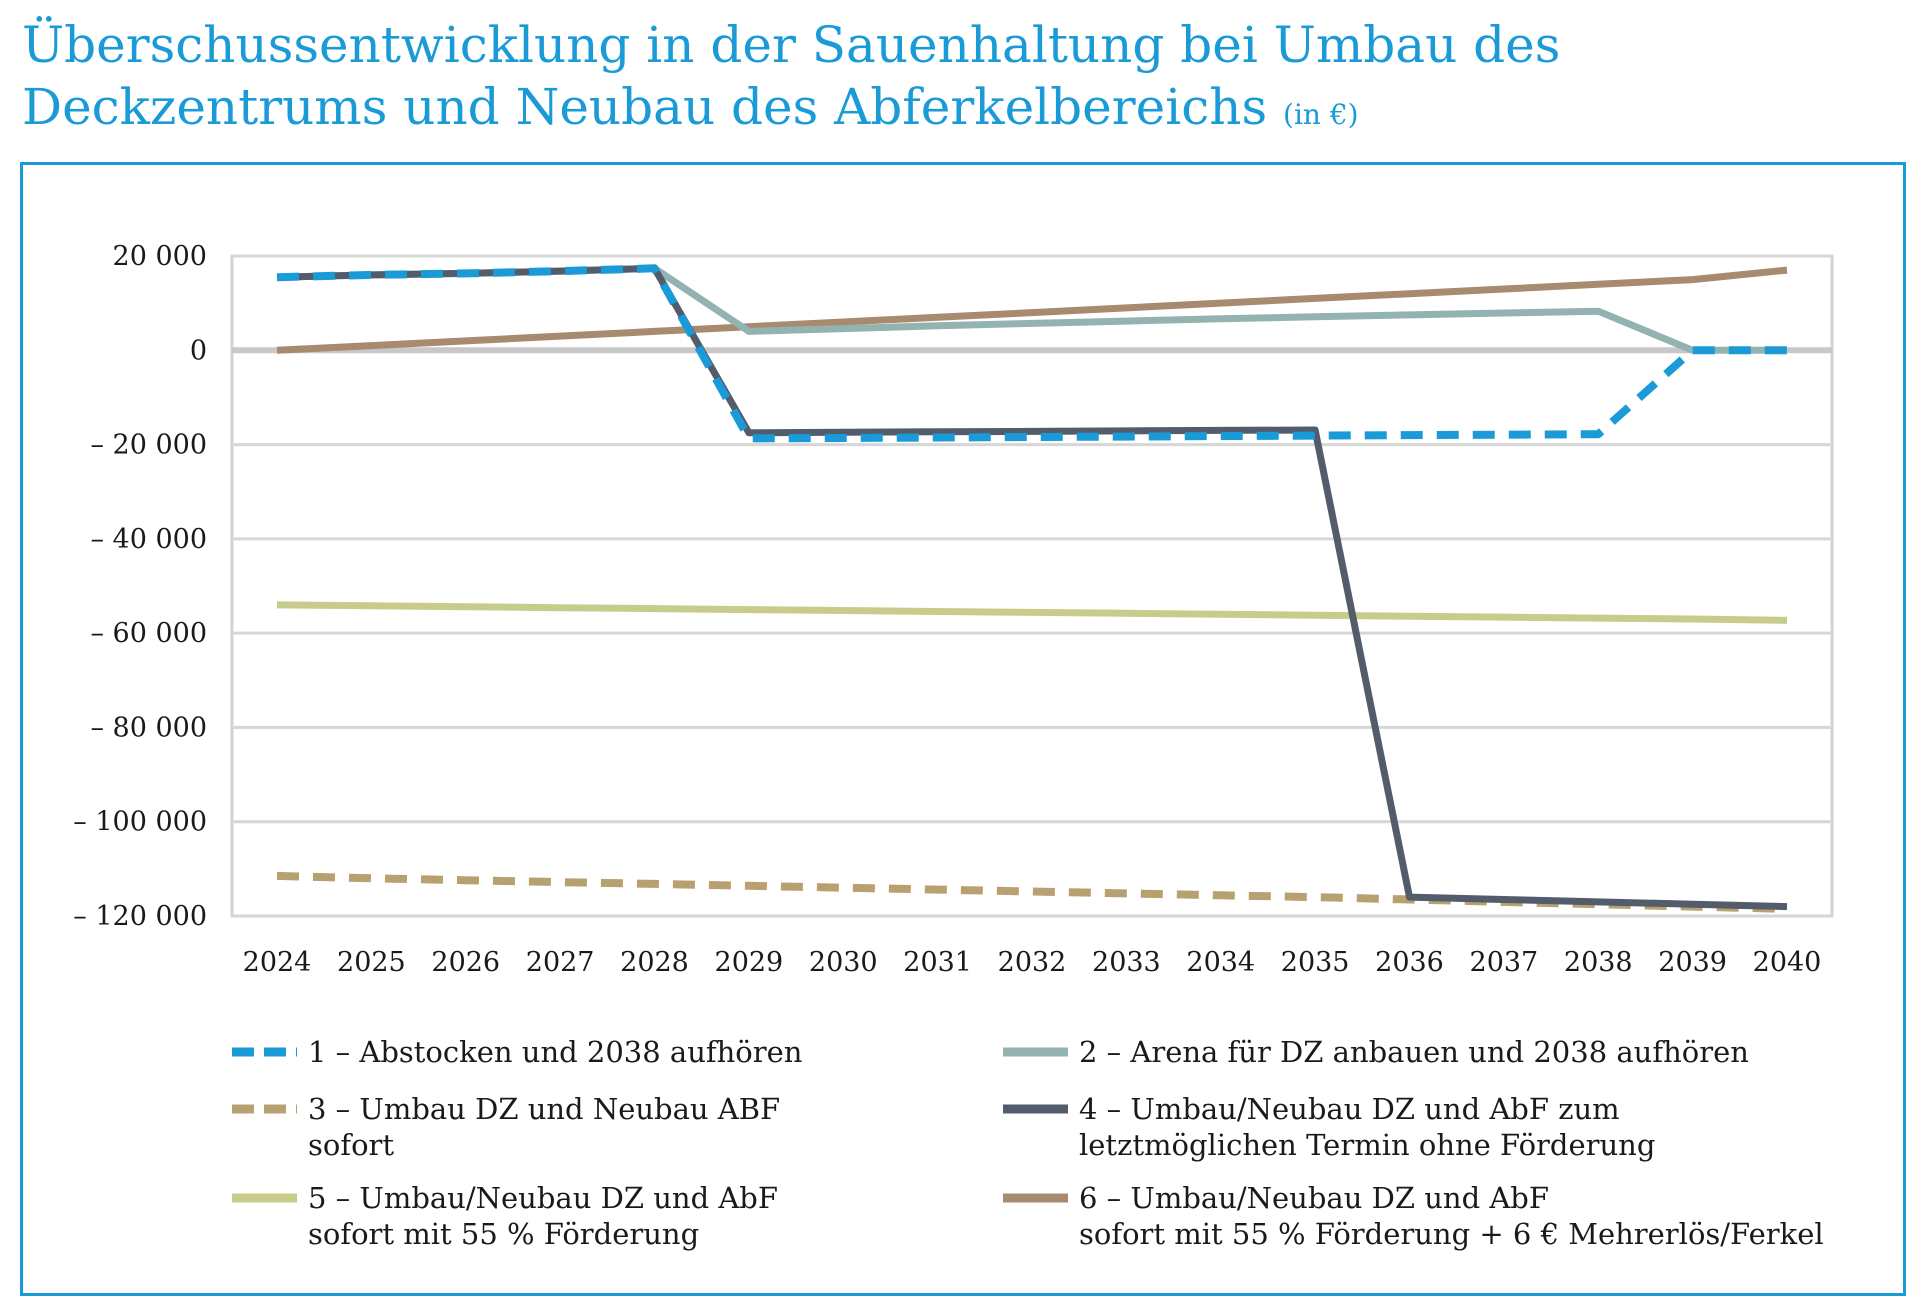 The width and height of the screenshot is (1920, 1303). Describe the element at coordinates (654, 962) in the screenshot. I see `x-tick-label: 2028` at that location.